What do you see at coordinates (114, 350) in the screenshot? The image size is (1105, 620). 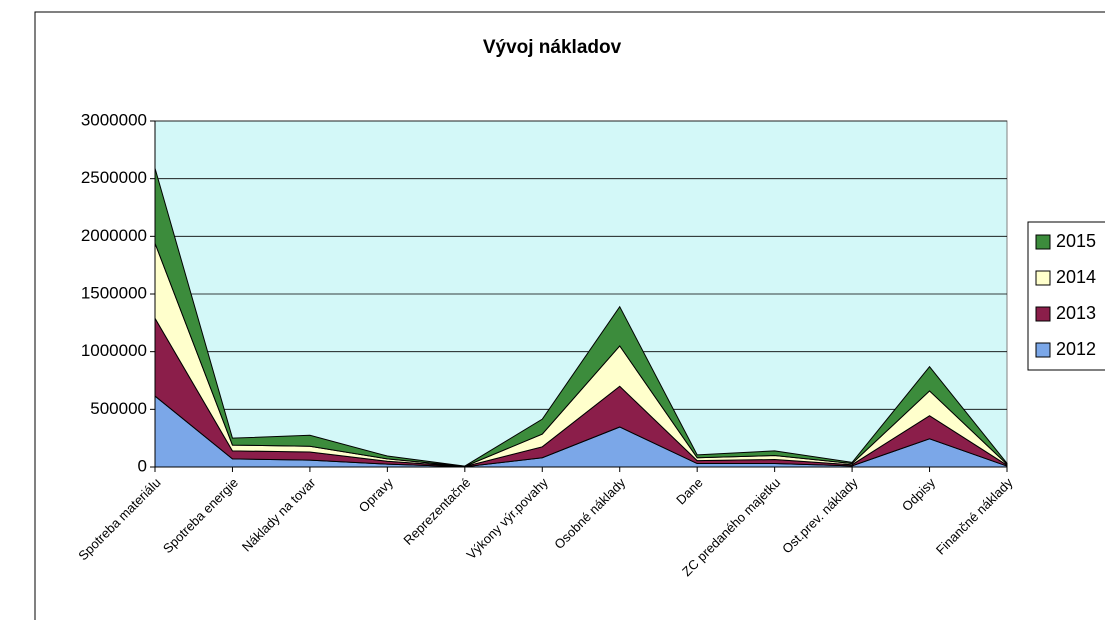 I see `y-tick-label: 1000000` at bounding box center [114, 350].